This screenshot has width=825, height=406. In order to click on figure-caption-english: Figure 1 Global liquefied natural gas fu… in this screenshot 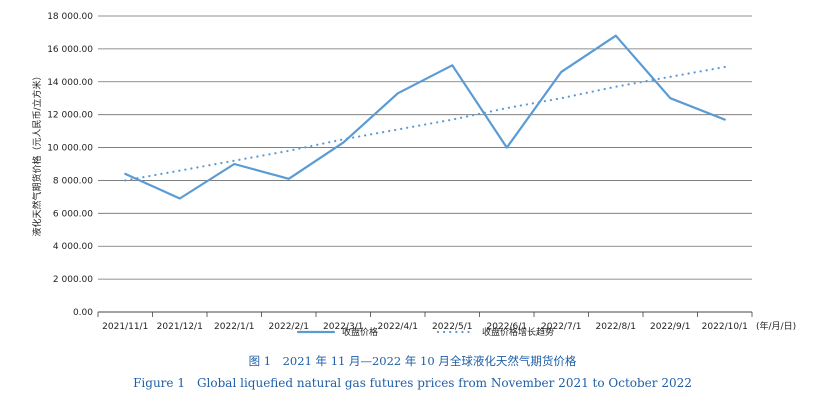, I will do `click(412, 383)`.